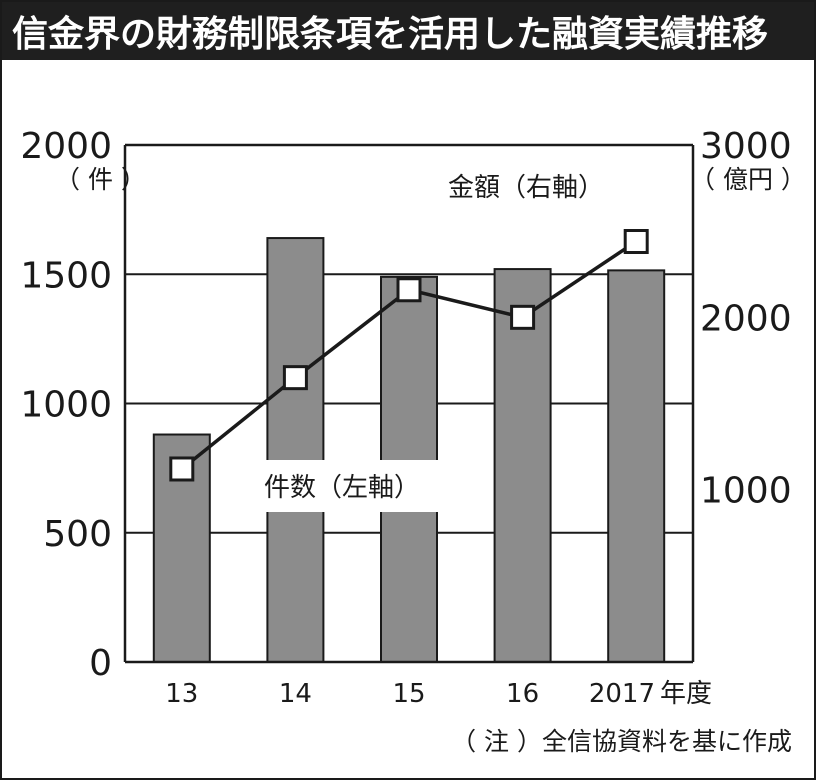 Image resolution: width=816 pixels, height=780 pixels. What do you see at coordinates (295, 694) in the screenshot?
I see `x-tick-label: 14` at bounding box center [295, 694].